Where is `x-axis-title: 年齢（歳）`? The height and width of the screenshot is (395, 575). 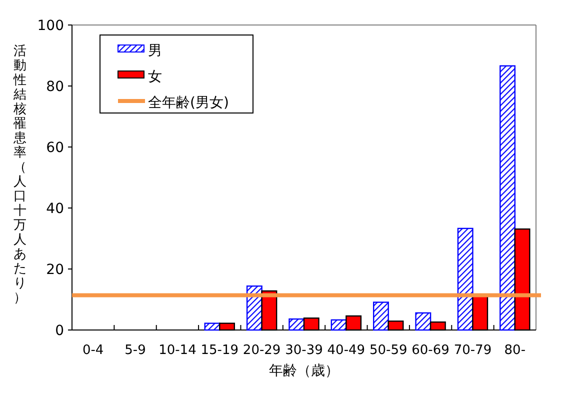
x-axis-title: 年齢（歳） is located at coordinates (304, 371).